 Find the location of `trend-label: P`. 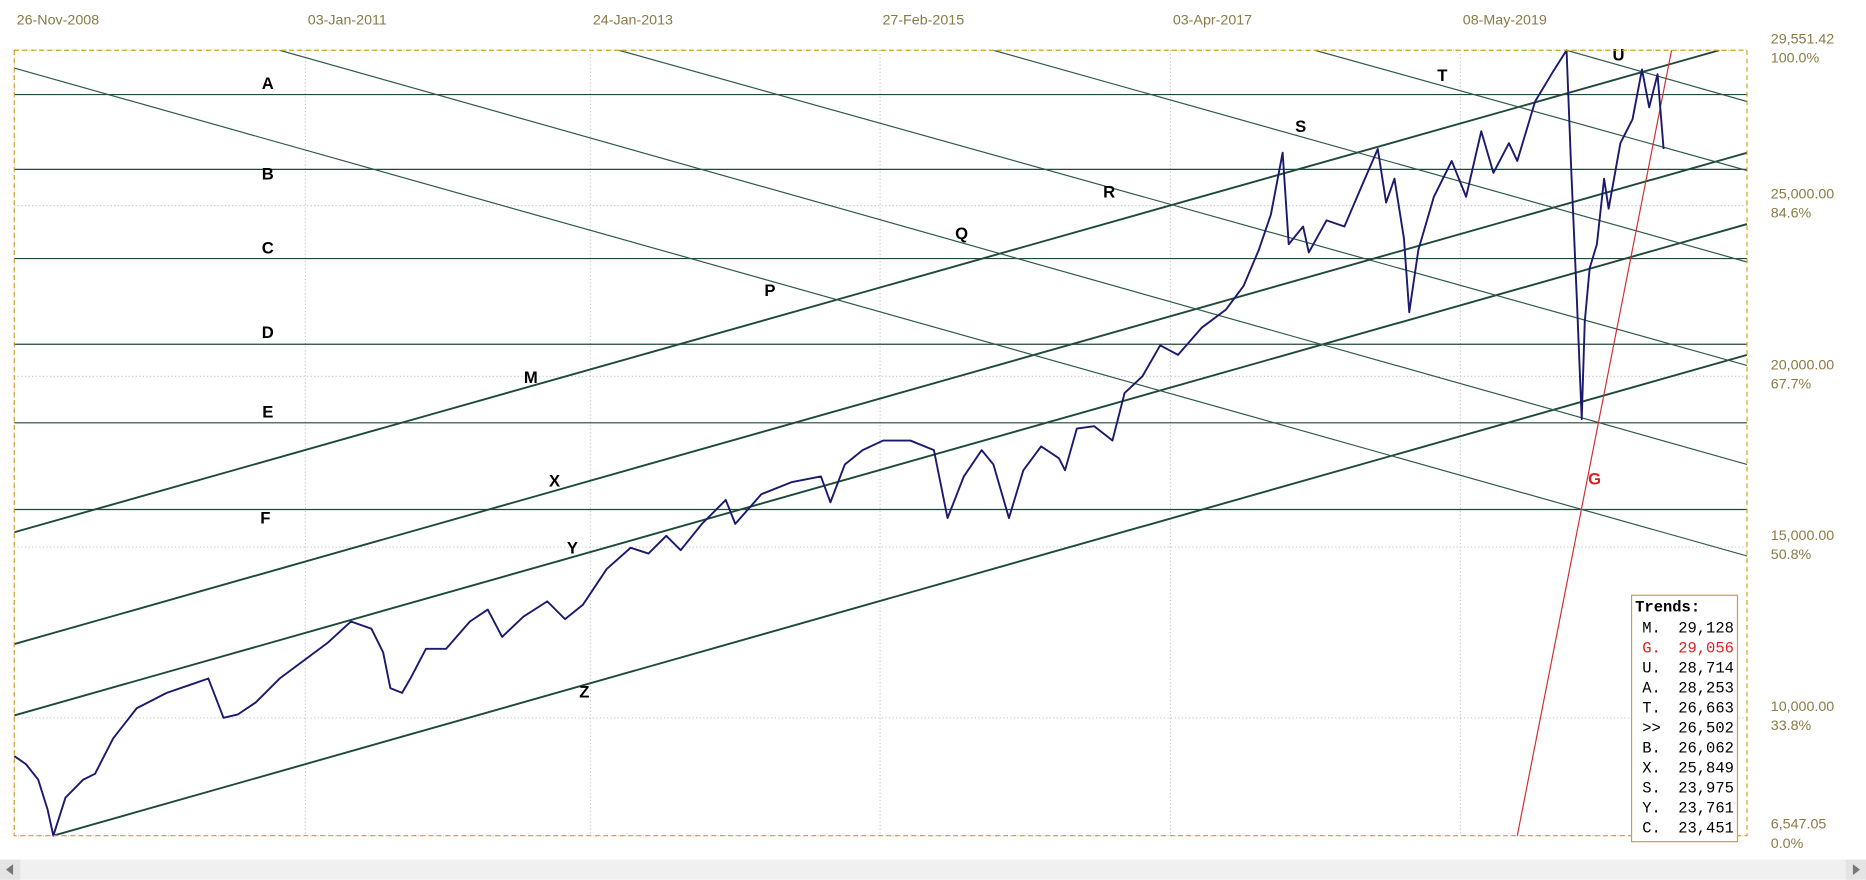

trend-label: P is located at coordinates (769, 290).